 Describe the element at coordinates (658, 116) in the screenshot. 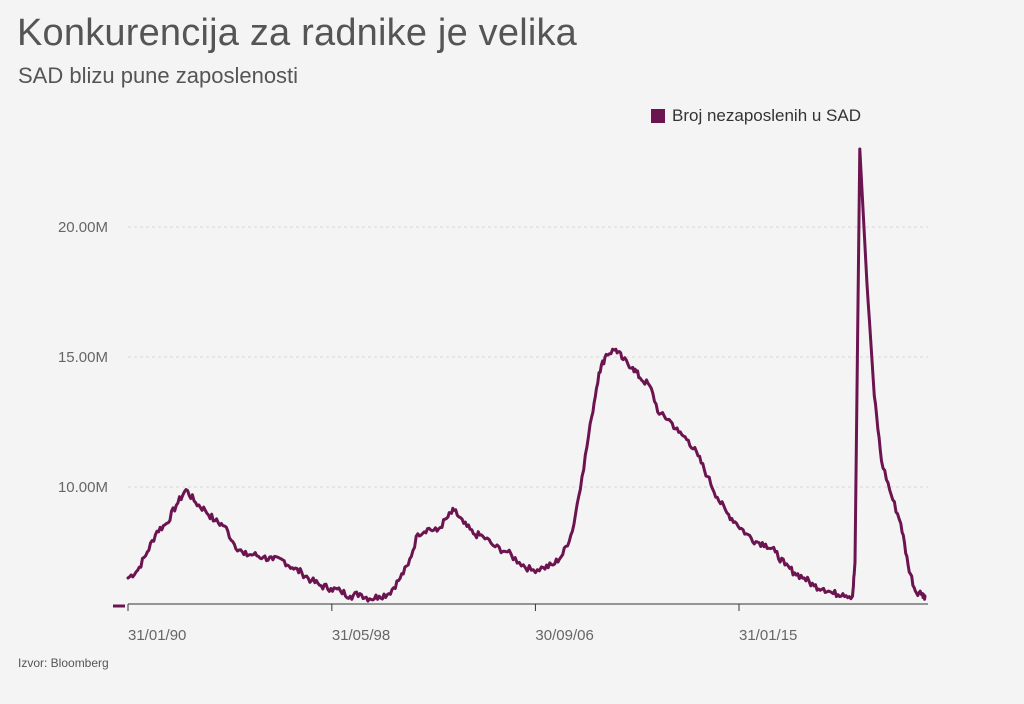

I see `legend-swatch` at that location.